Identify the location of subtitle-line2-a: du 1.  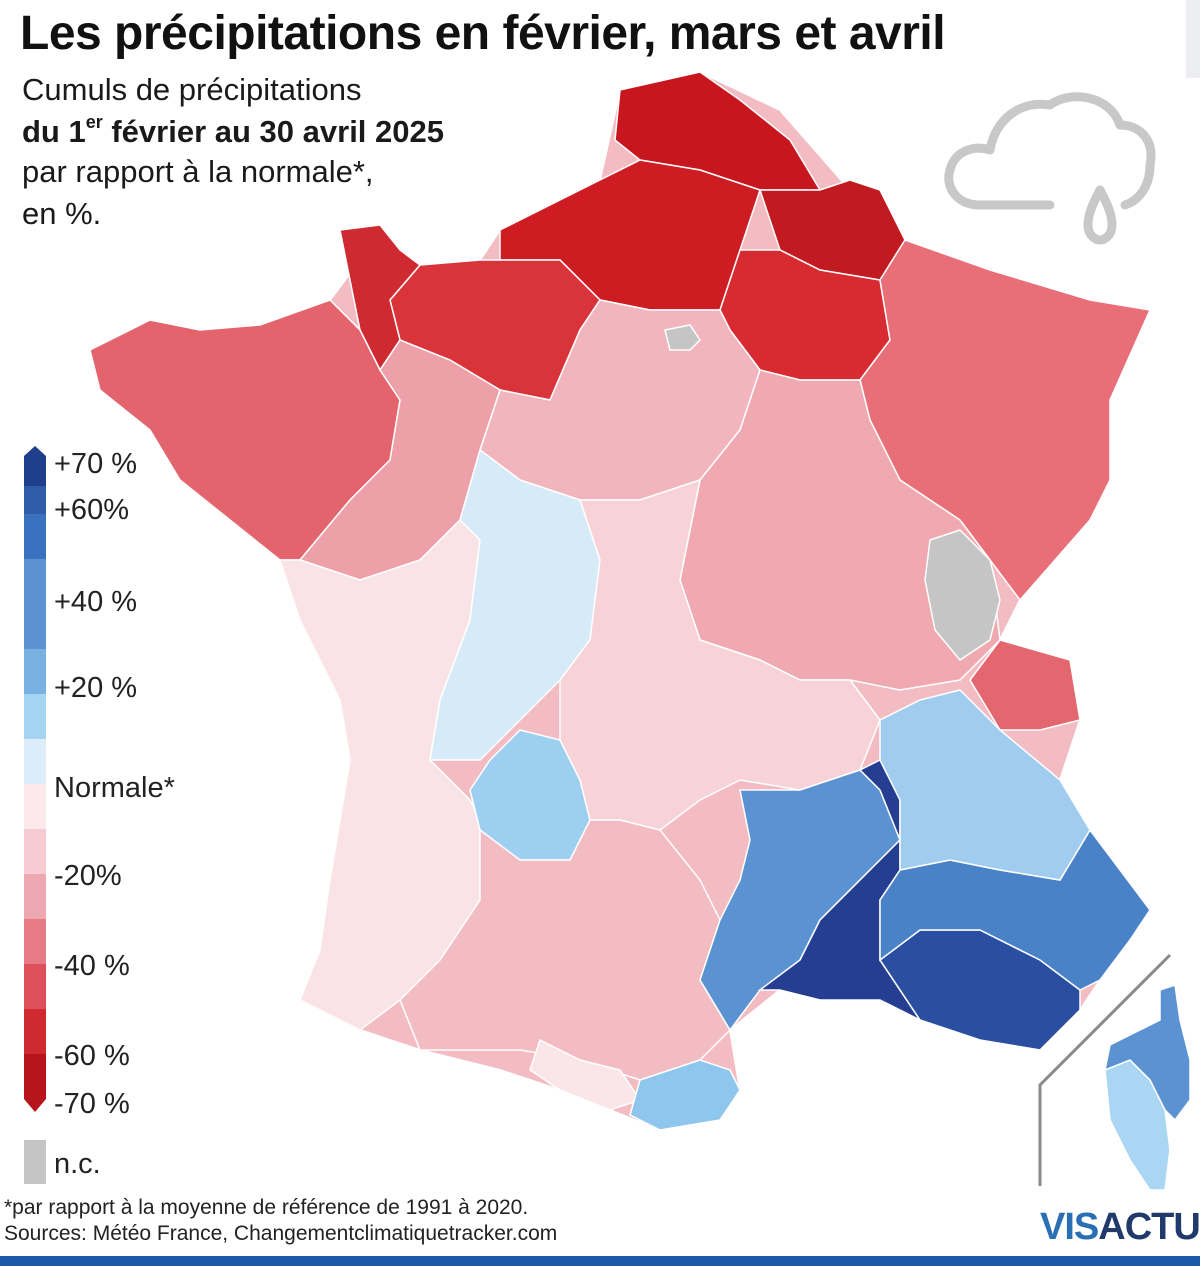
(54, 131).